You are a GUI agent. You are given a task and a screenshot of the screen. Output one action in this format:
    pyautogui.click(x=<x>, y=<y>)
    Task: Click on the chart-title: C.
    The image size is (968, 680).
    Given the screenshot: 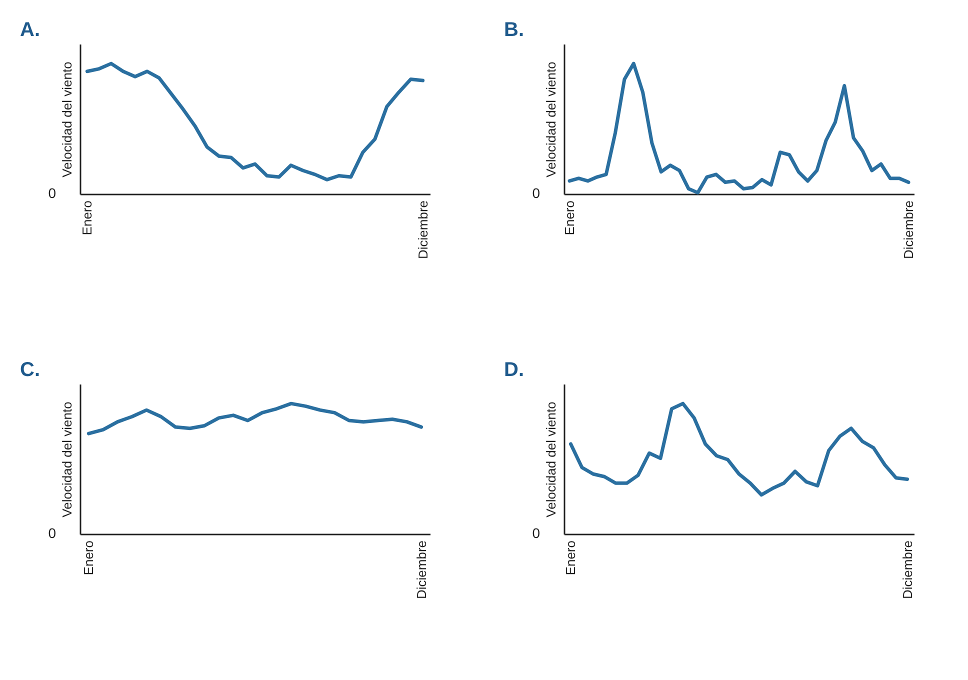 What is the action you would take?
    pyautogui.click(x=30, y=370)
    